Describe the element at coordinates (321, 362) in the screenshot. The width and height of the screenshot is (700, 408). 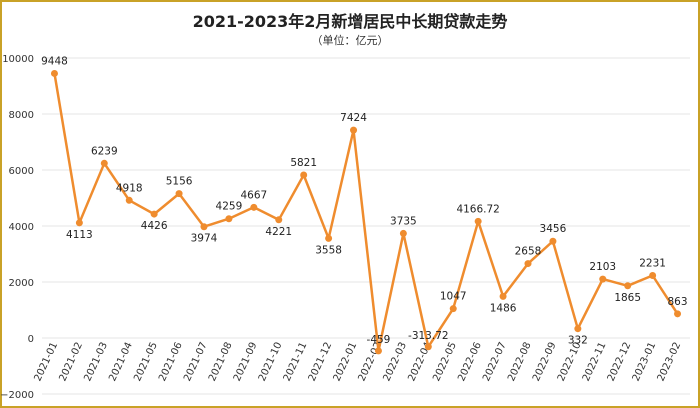
I see `x-tick-label: 2021-12` at that location.